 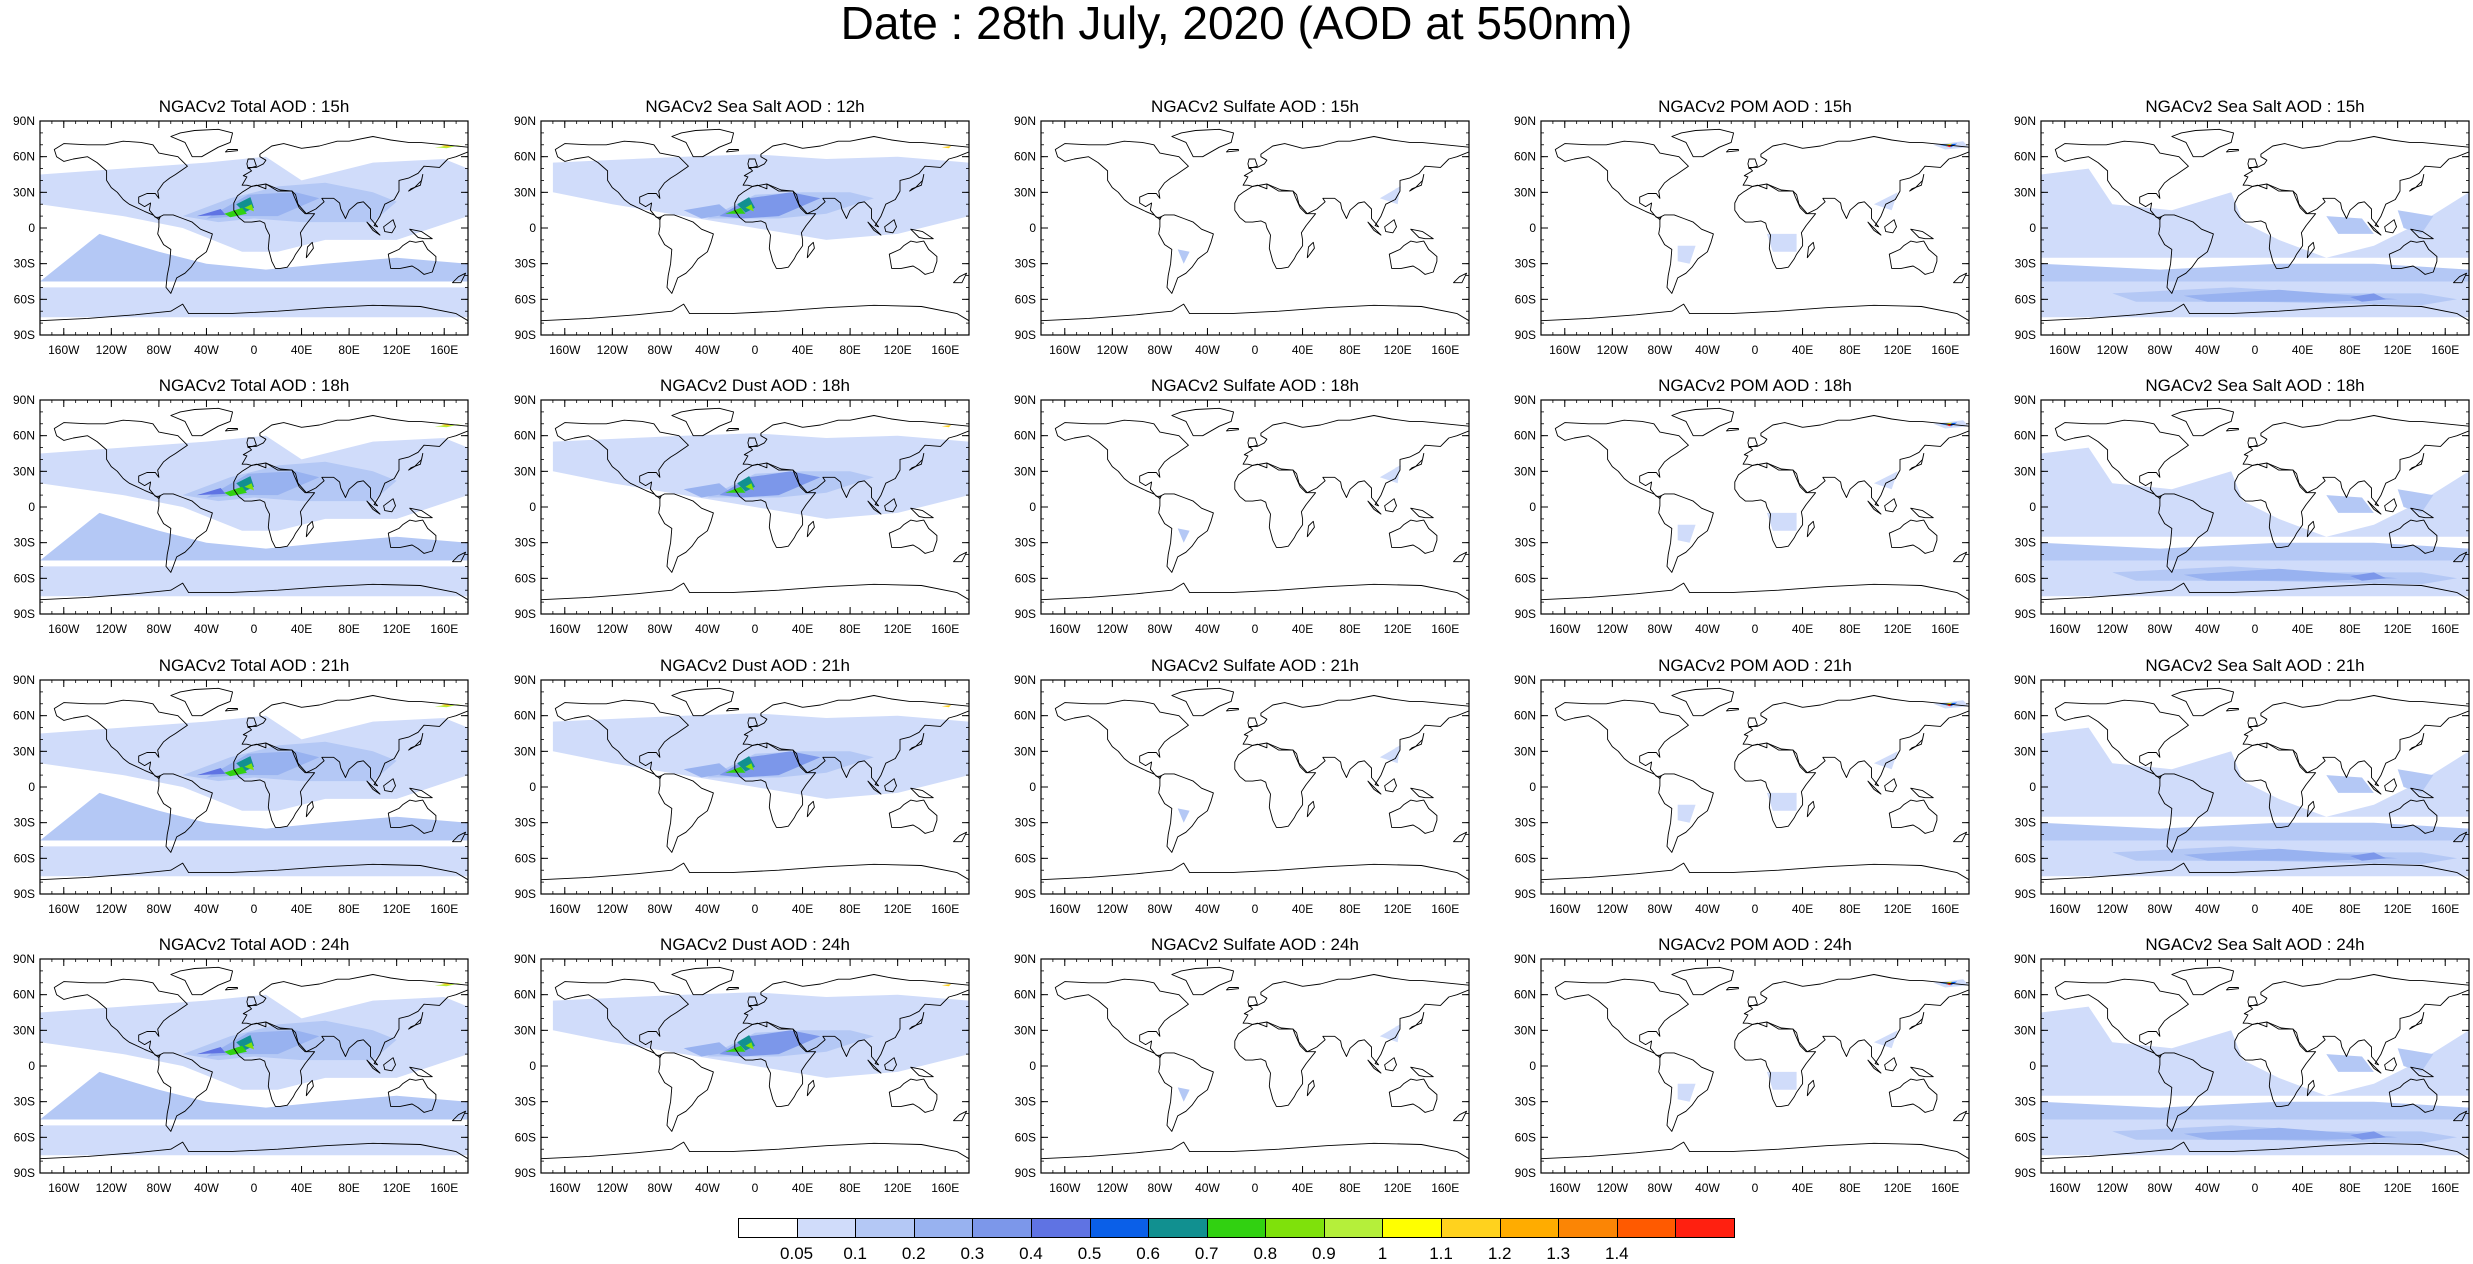 What do you see at coordinates (254, 944) in the screenshot?
I see `panel-title: NGACv2 Total AOD : 24h` at bounding box center [254, 944].